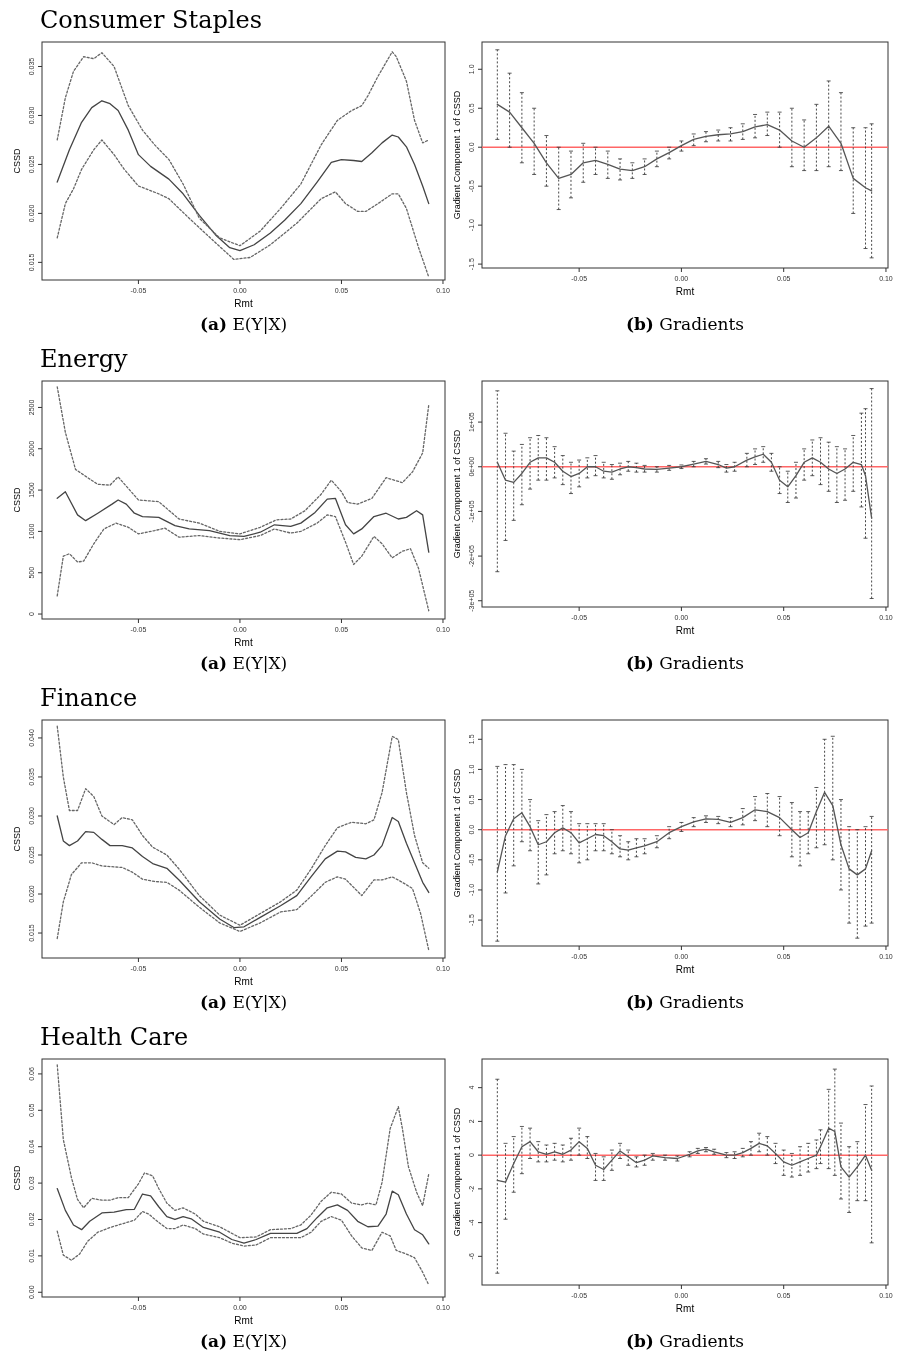 The image size is (897, 1357). Describe the element at coordinates (114, 1037) in the screenshot. I see `chart-title: Health Care` at that location.